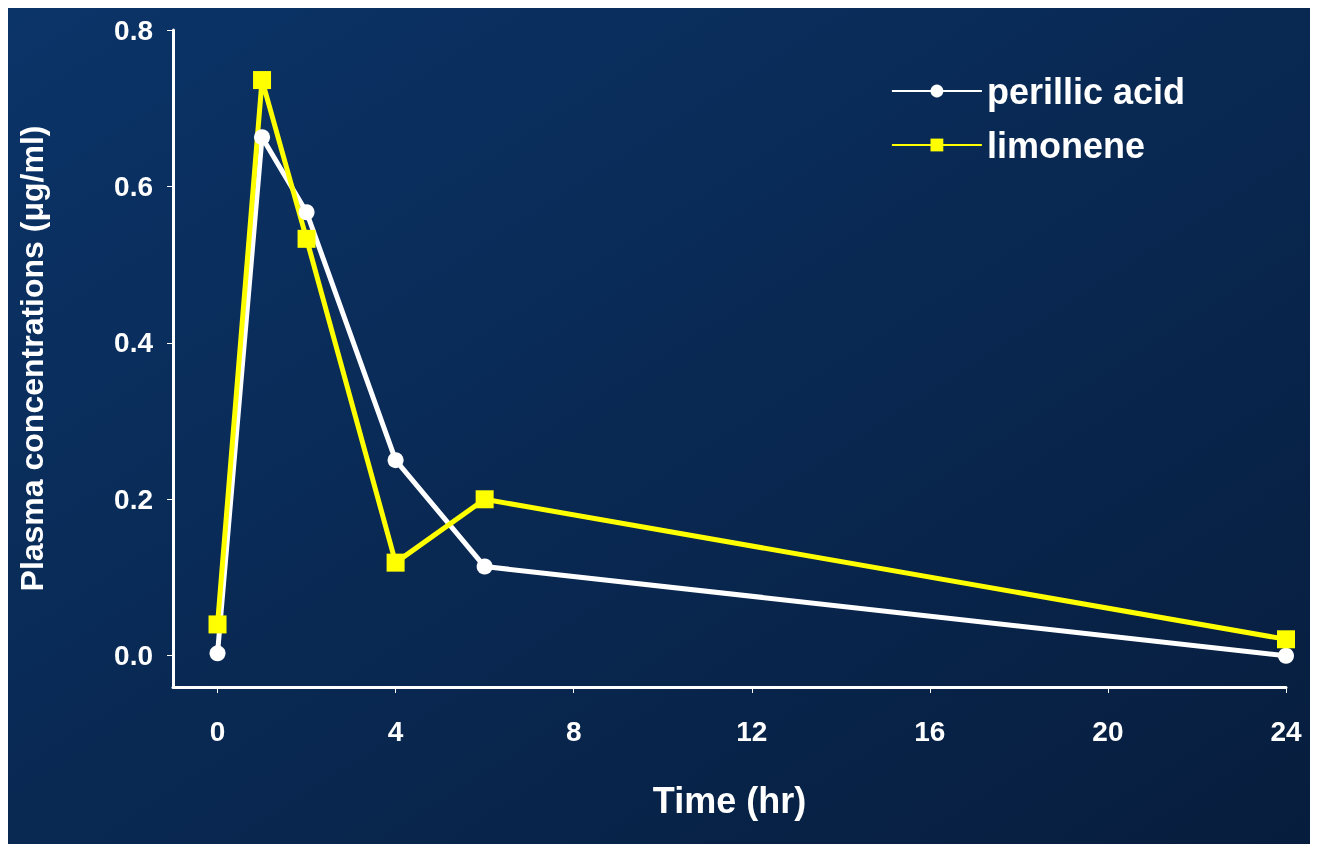  Describe the element at coordinates (930, 731) in the screenshot. I see `x-tick-label: 16` at that location.